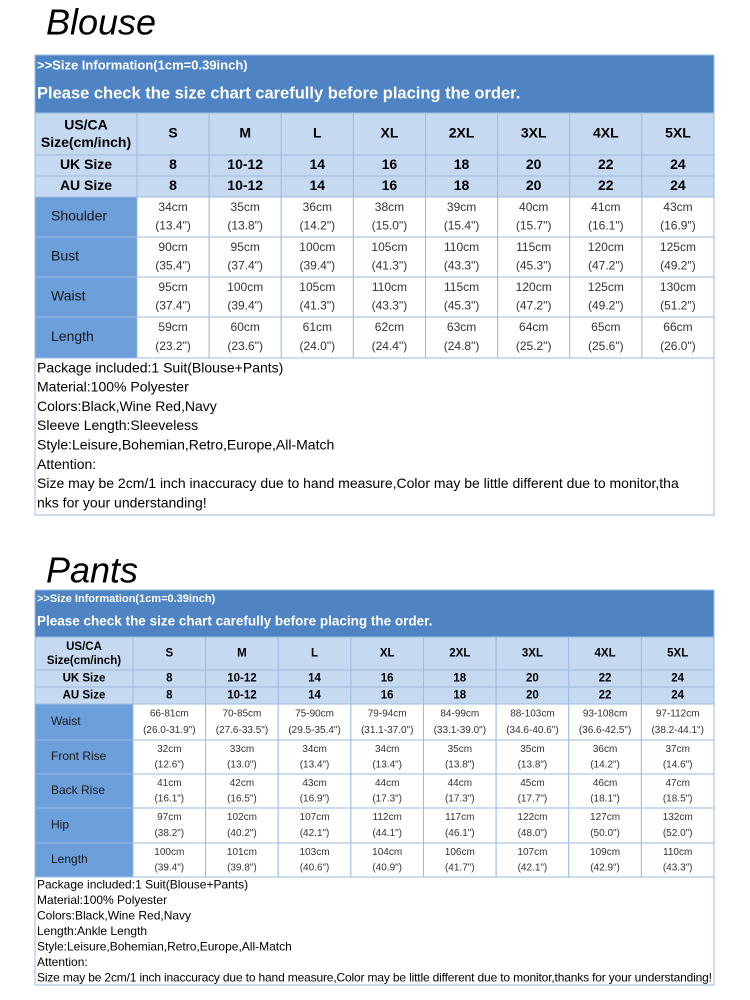  Describe the element at coordinates (245, 225) in the screenshot. I see `measure-value: (13.8")` at that location.